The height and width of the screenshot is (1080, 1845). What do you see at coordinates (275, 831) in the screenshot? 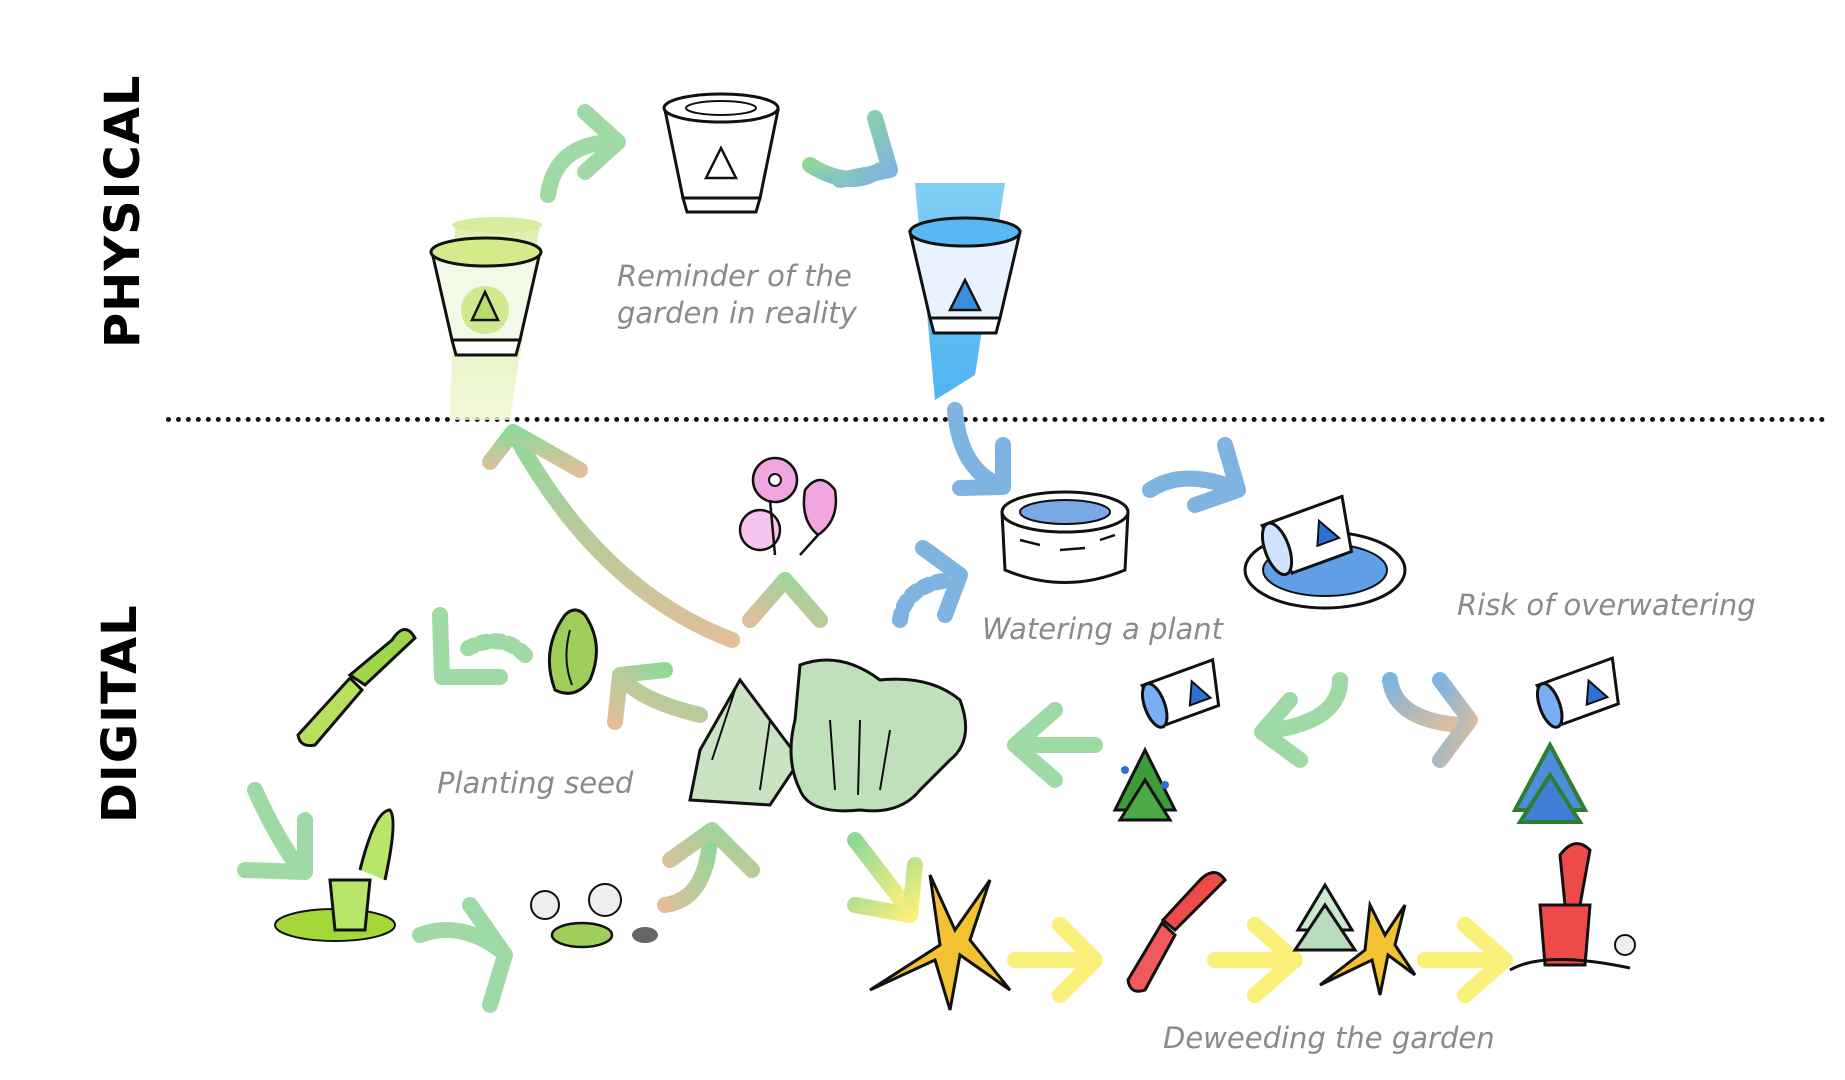
I see `arrow-trowel-down` at bounding box center [275, 831].